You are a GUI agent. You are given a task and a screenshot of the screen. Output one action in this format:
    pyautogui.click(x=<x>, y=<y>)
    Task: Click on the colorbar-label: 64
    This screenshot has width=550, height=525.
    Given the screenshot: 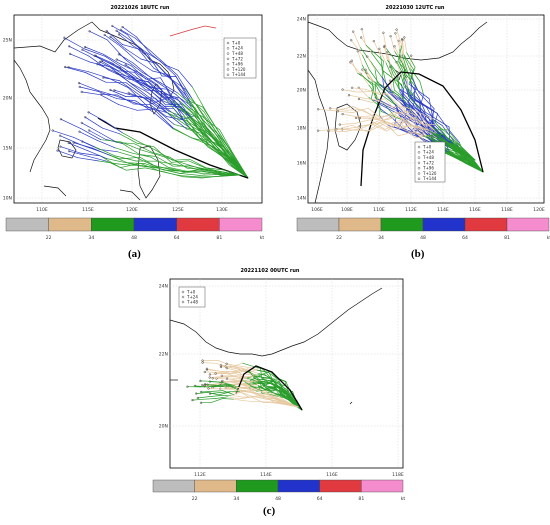 What is the action you would take?
    pyautogui.click(x=465, y=238)
    